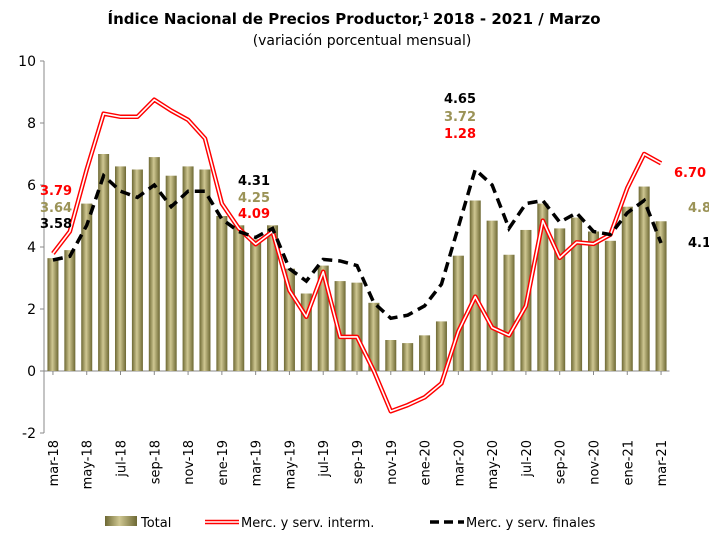  What do you see at coordinates (54, 463) in the screenshot?
I see `x-tick-label: mar-18` at bounding box center [54, 463].